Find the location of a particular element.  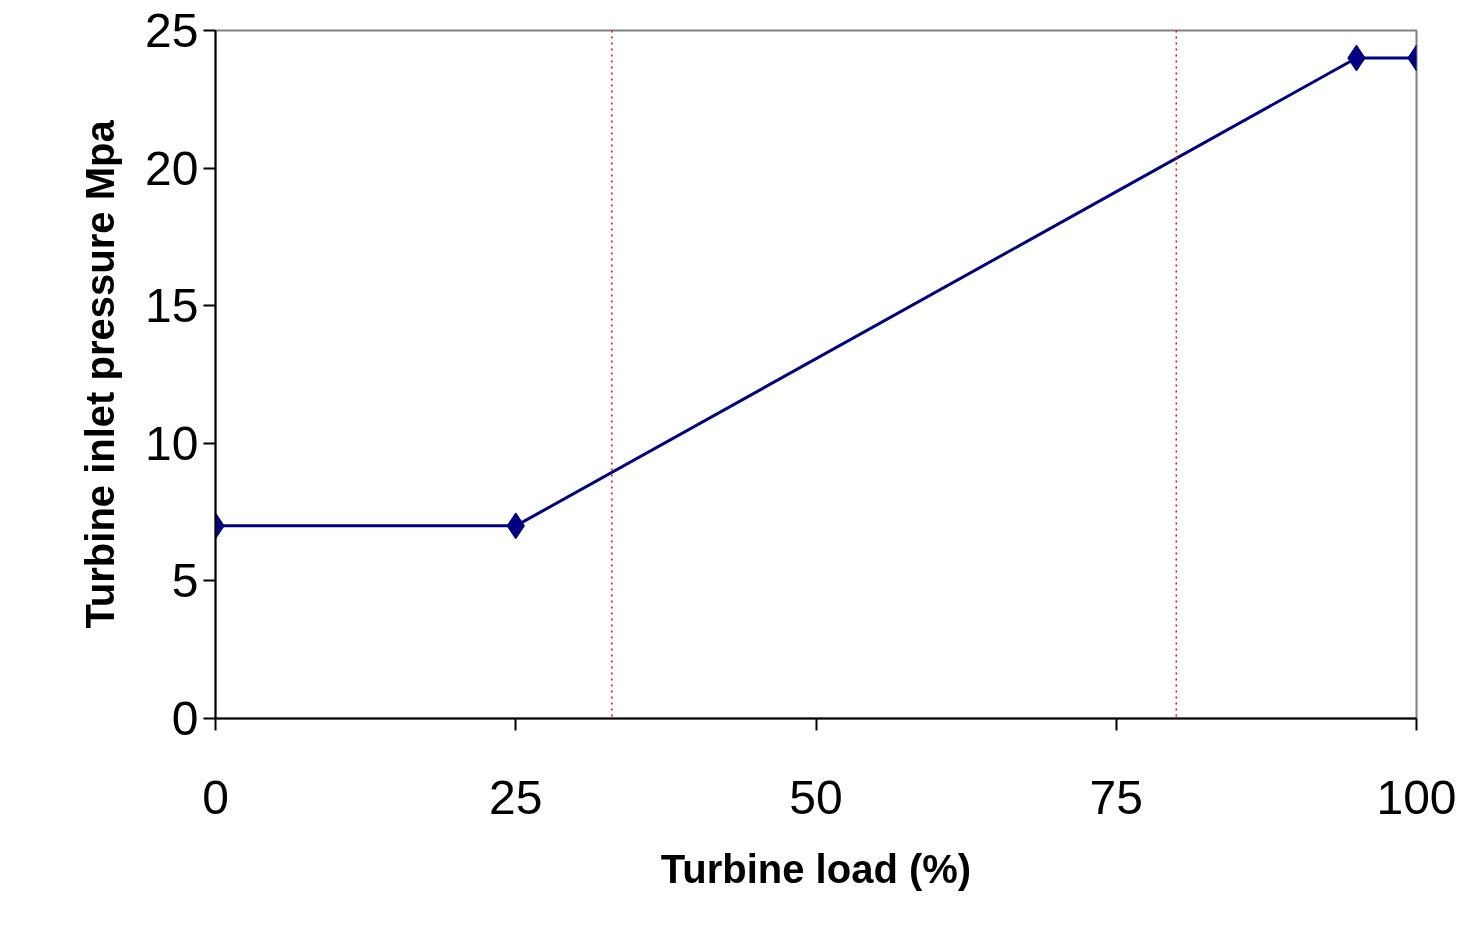

y-tick-label: 20 is located at coordinates (172, 168).